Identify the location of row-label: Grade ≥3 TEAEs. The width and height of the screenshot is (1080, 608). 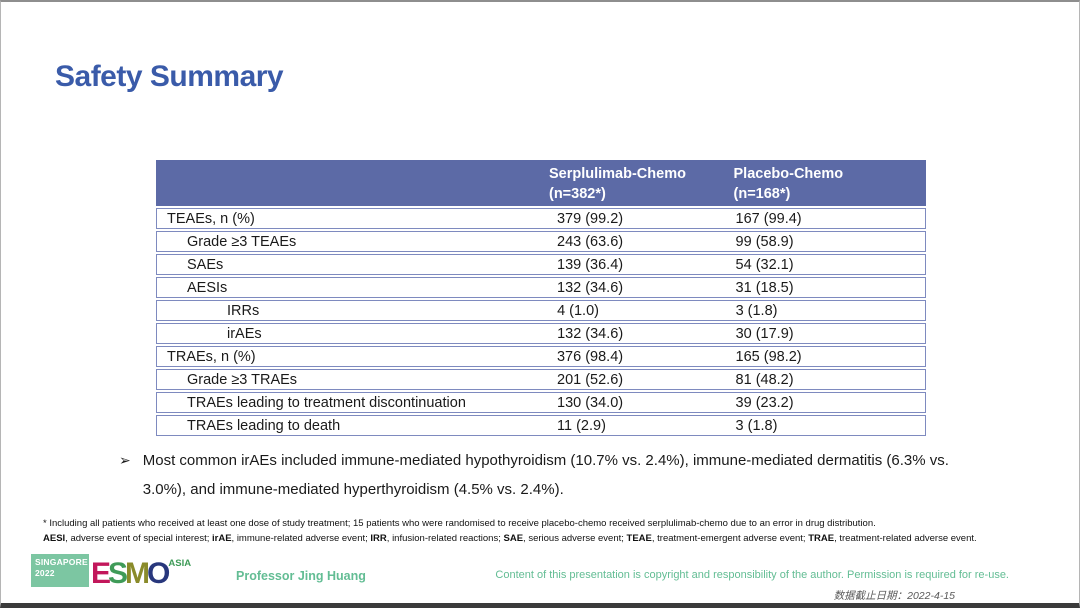
(242, 241).